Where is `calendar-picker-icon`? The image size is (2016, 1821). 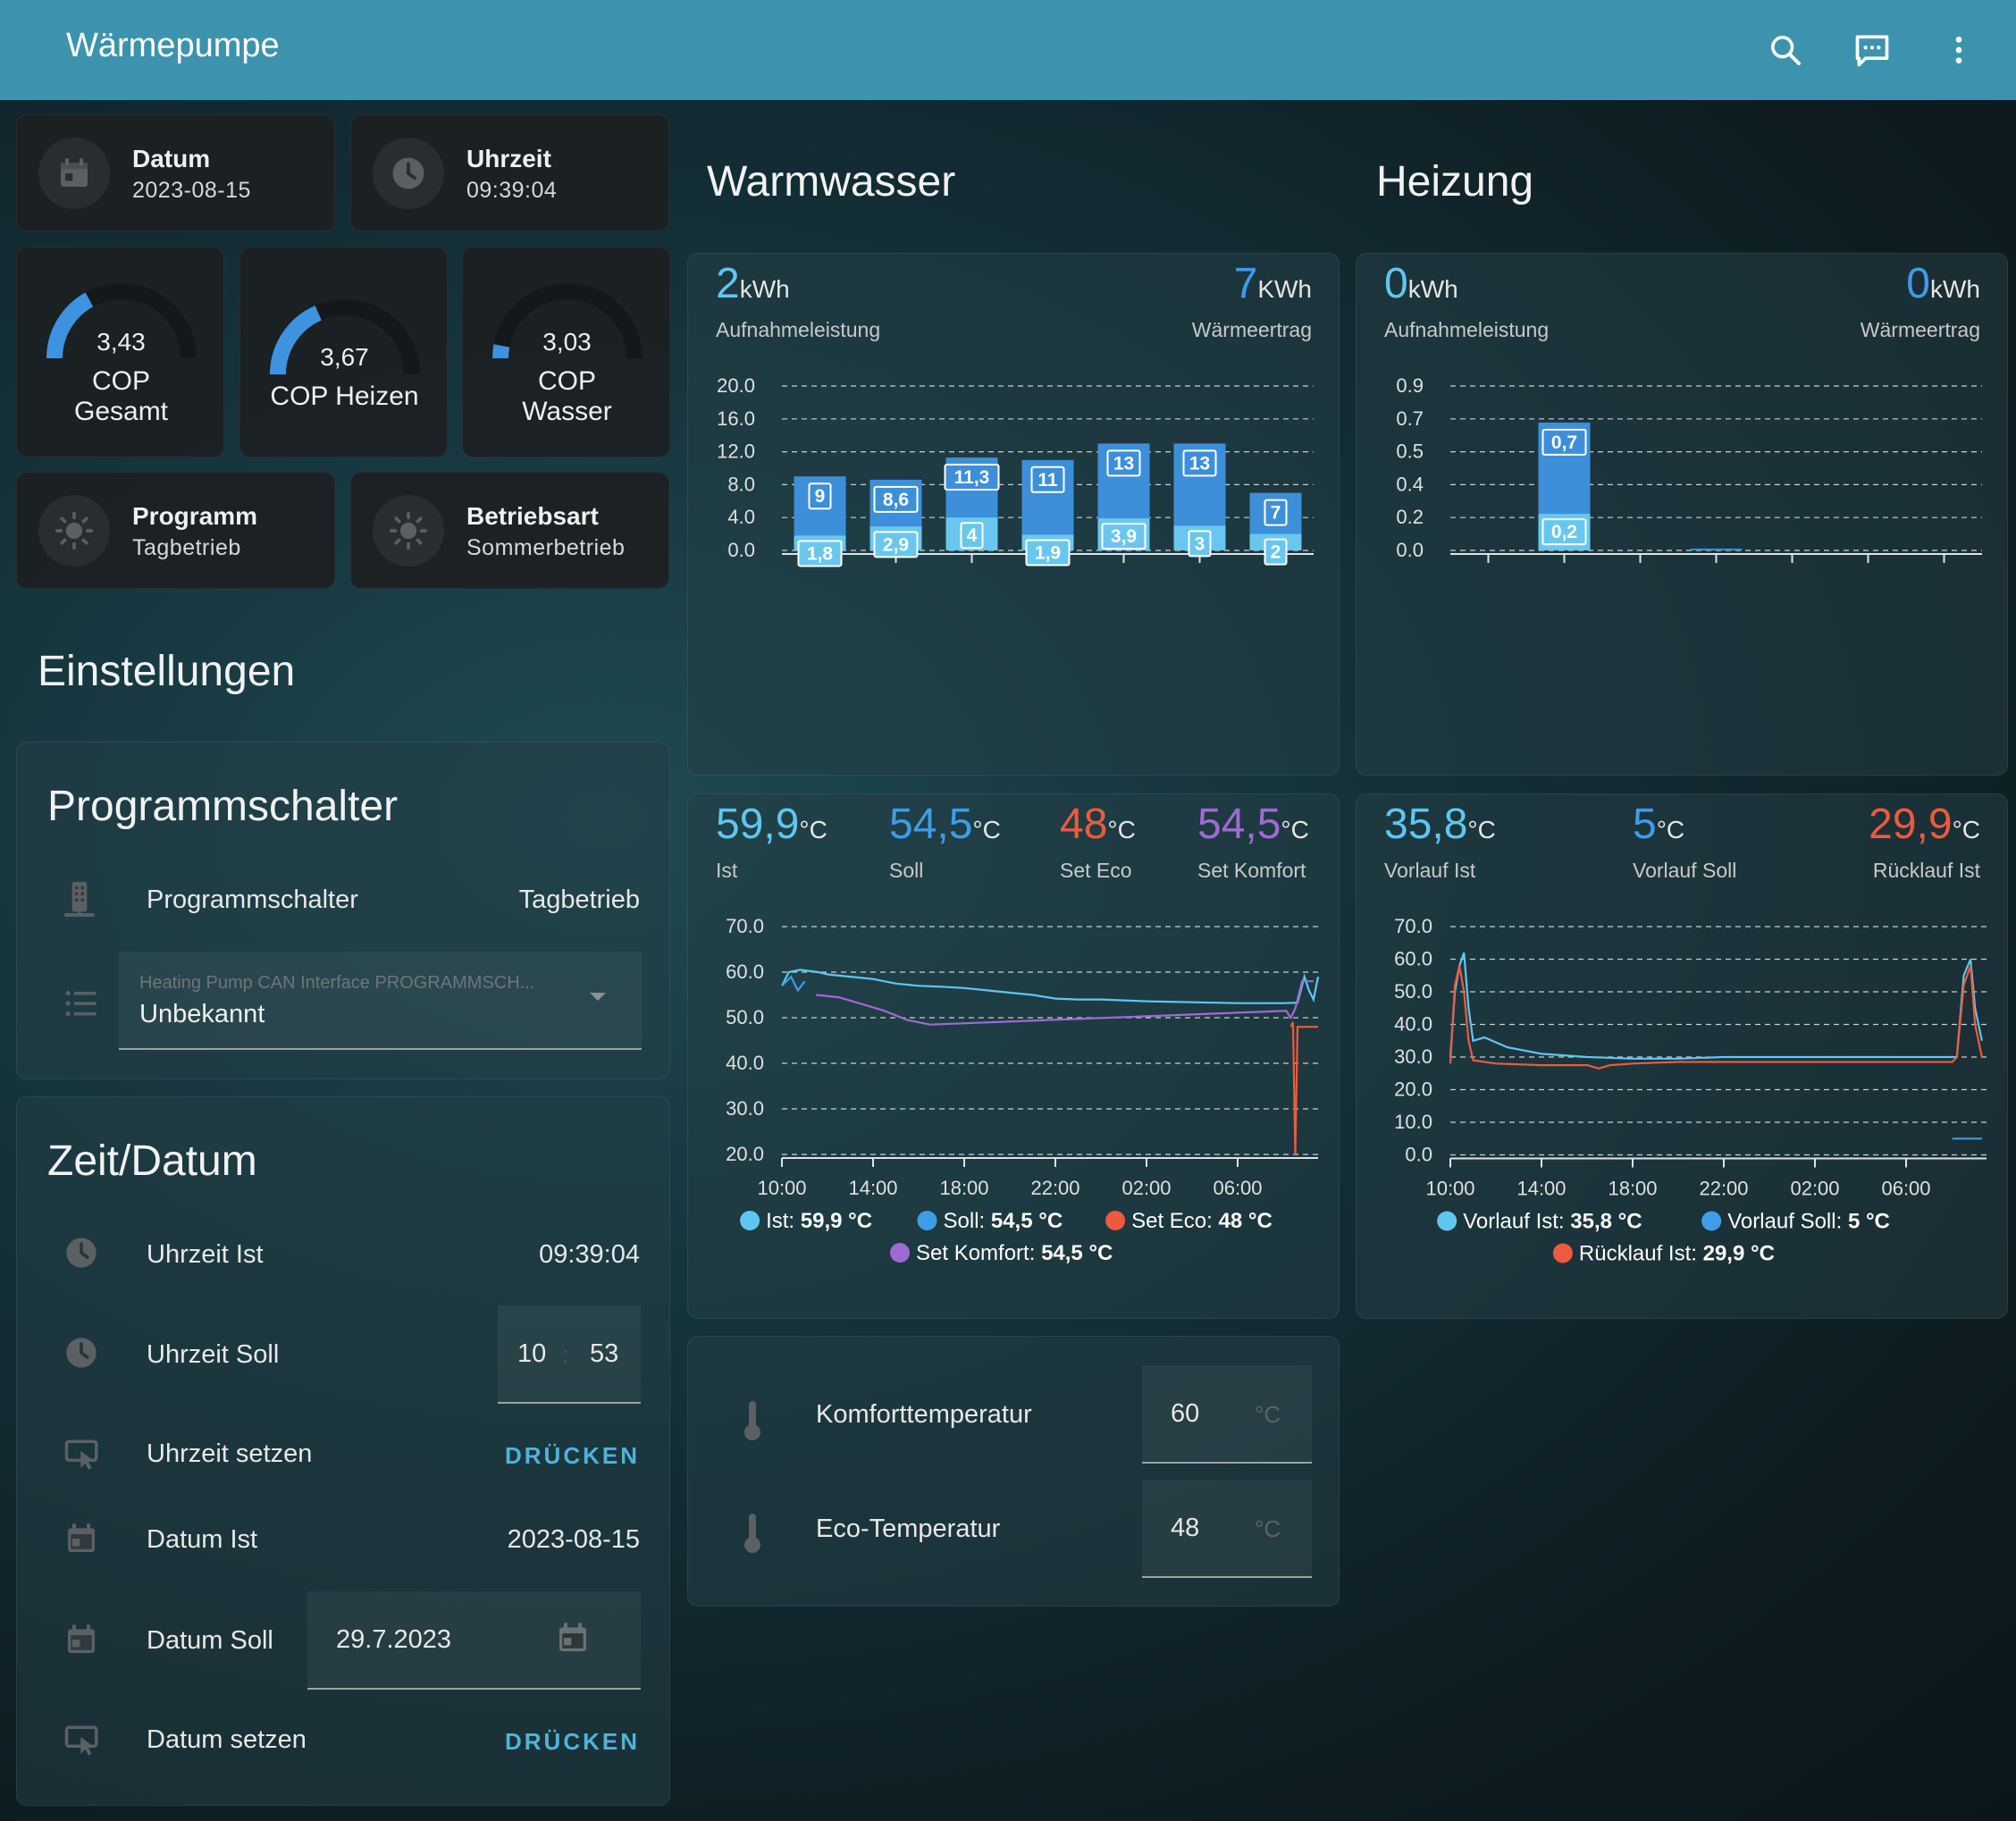 calendar-picker-icon is located at coordinates (573, 1640).